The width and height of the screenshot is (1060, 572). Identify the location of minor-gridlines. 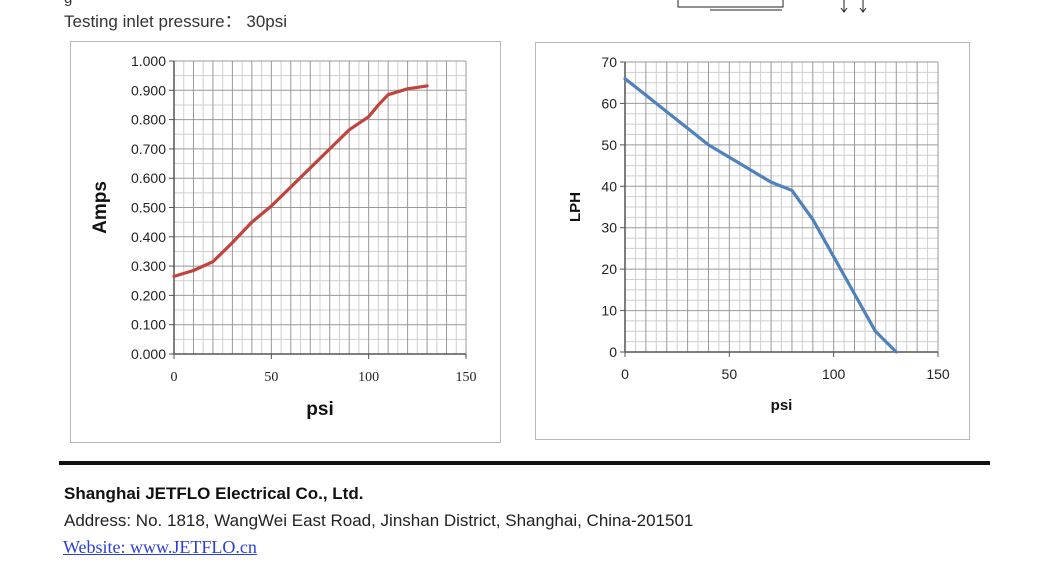
(781, 207).